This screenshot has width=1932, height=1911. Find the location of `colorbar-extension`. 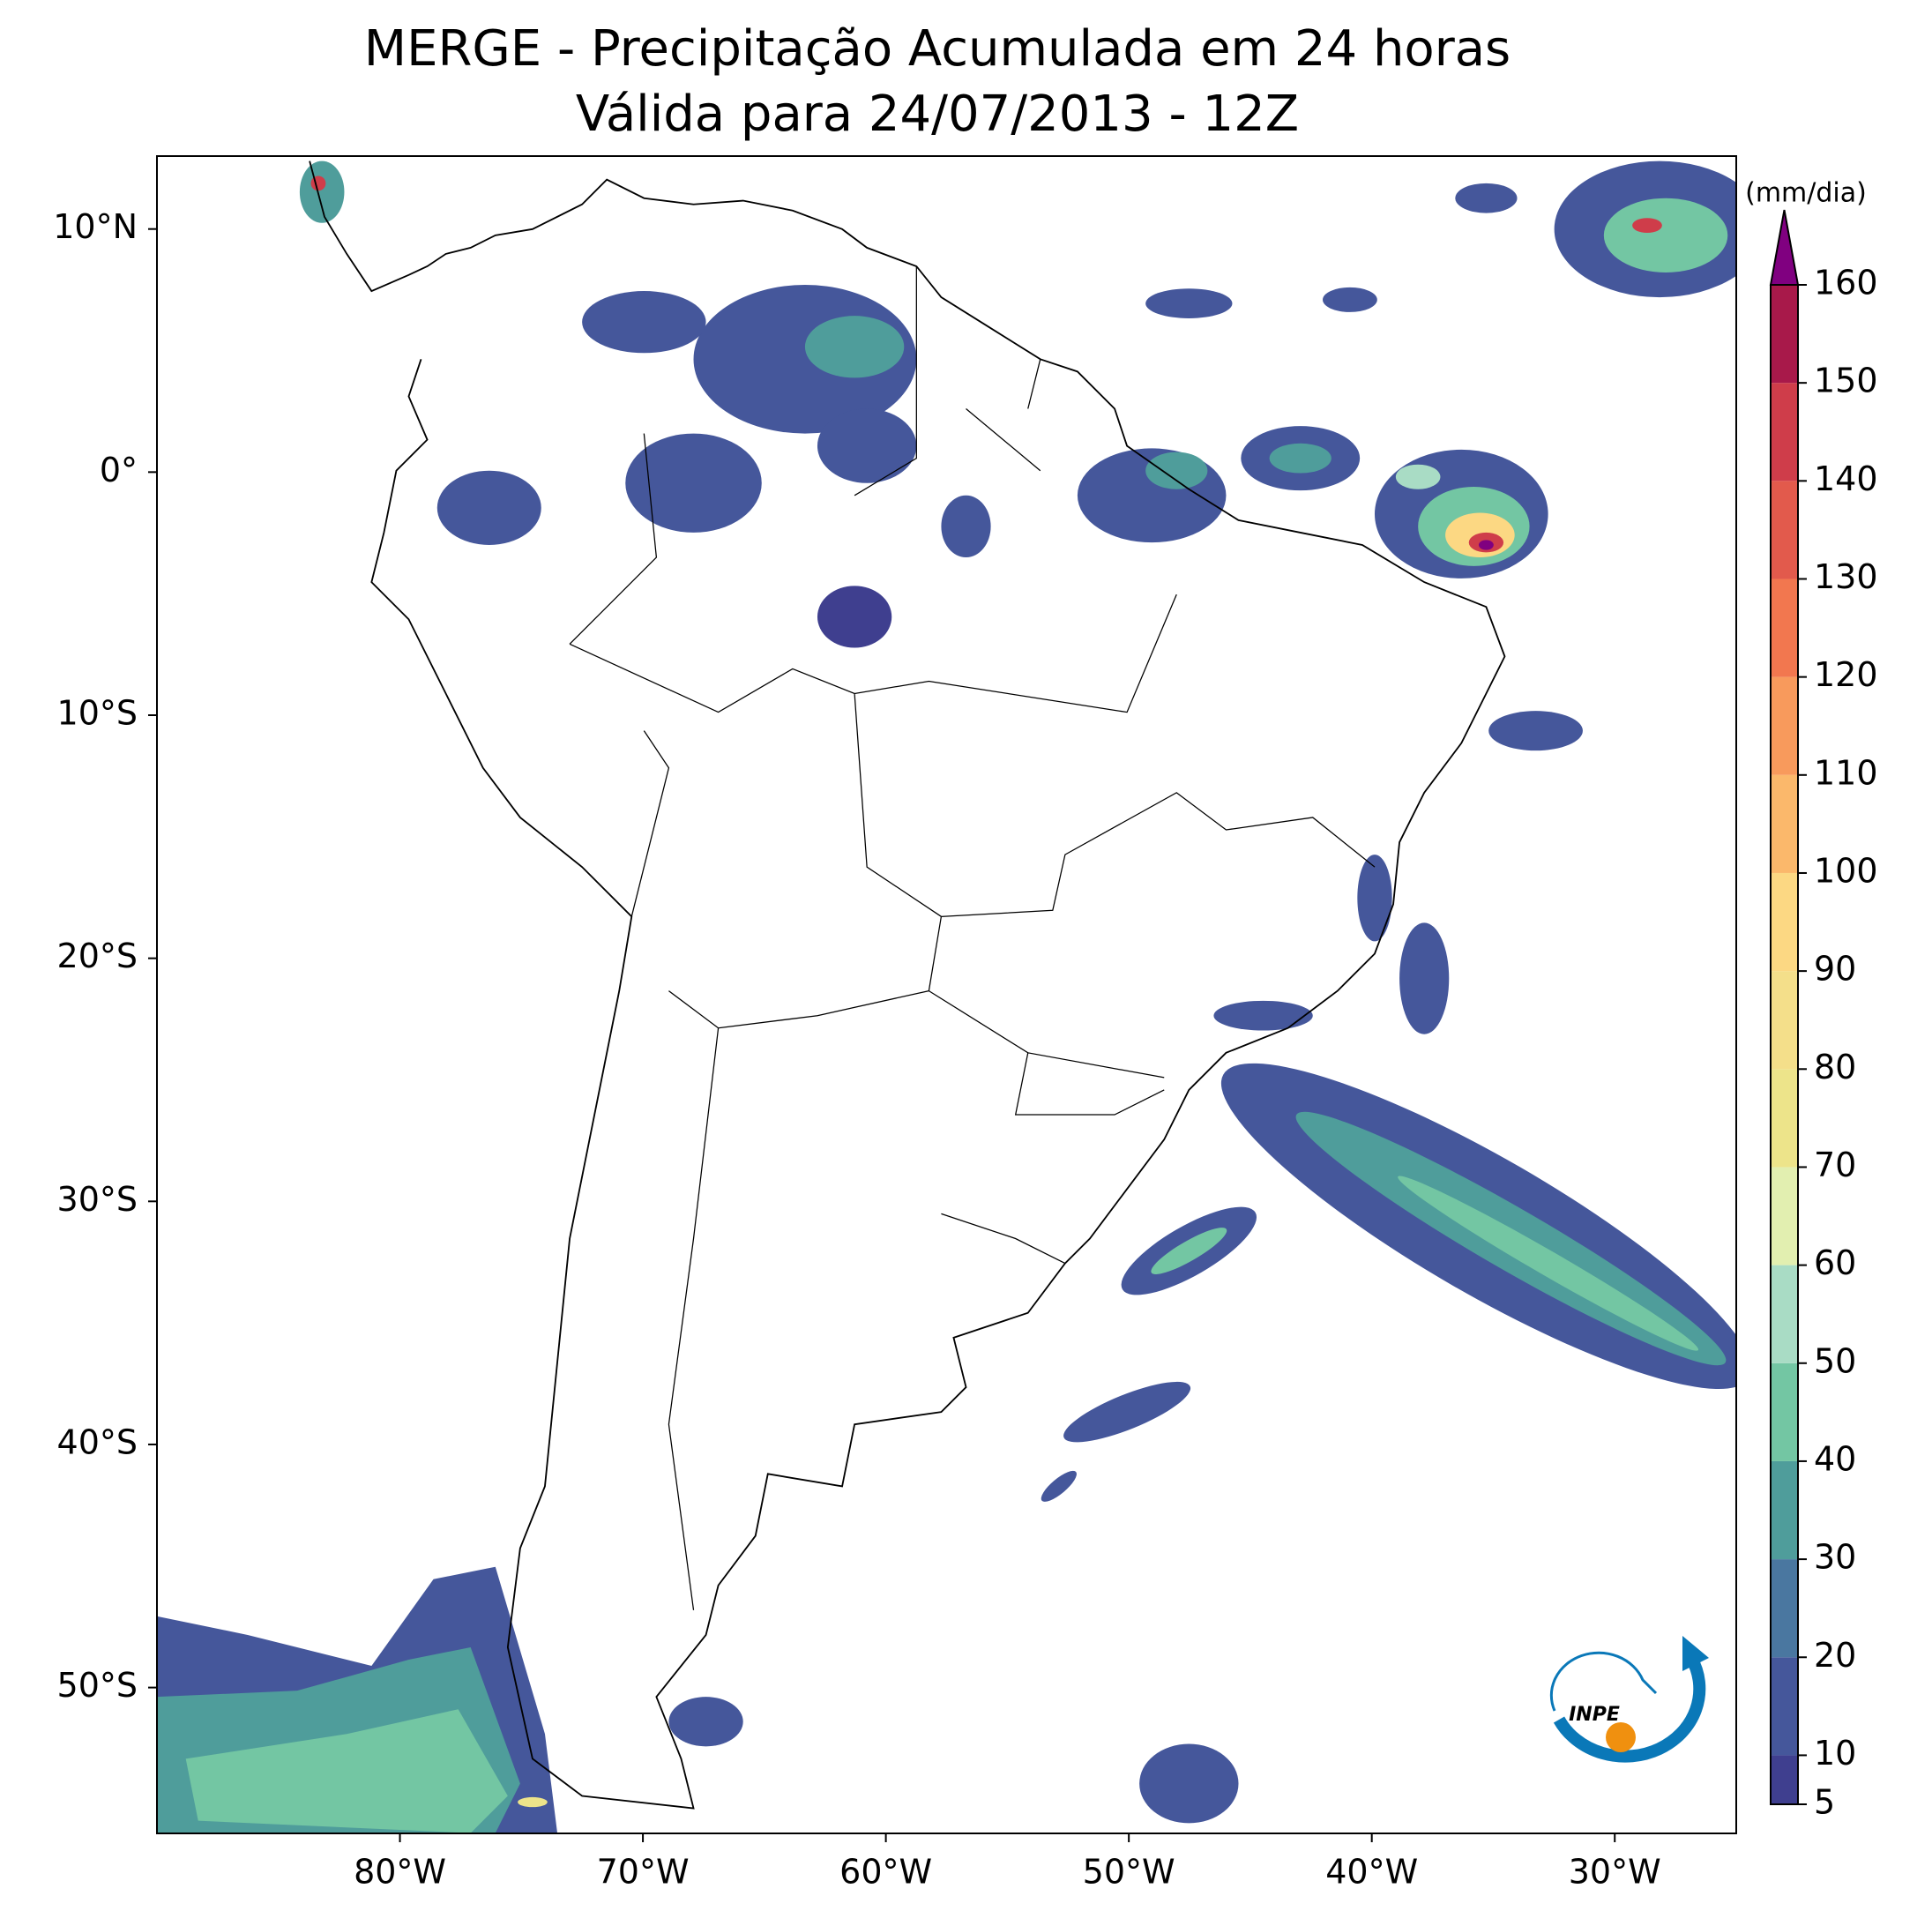

colorbar-extension is located at coordinates (1784, 247).